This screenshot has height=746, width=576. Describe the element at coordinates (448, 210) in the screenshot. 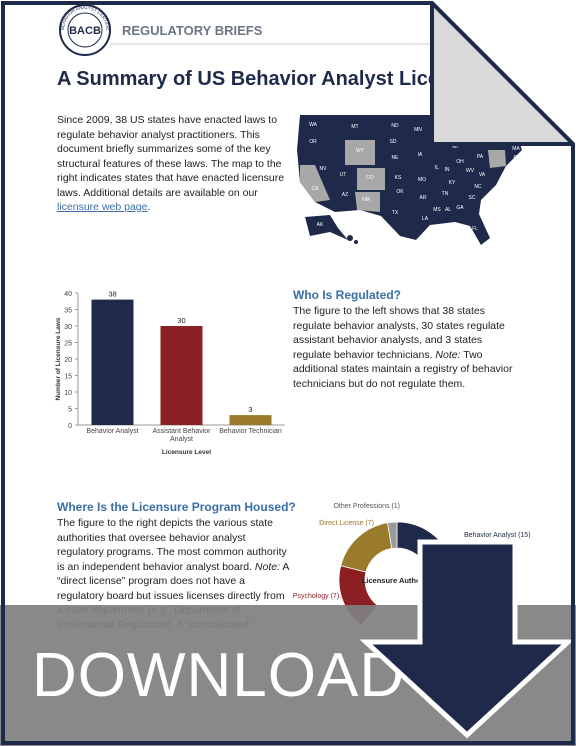

I see `state-label: AL` at that location.